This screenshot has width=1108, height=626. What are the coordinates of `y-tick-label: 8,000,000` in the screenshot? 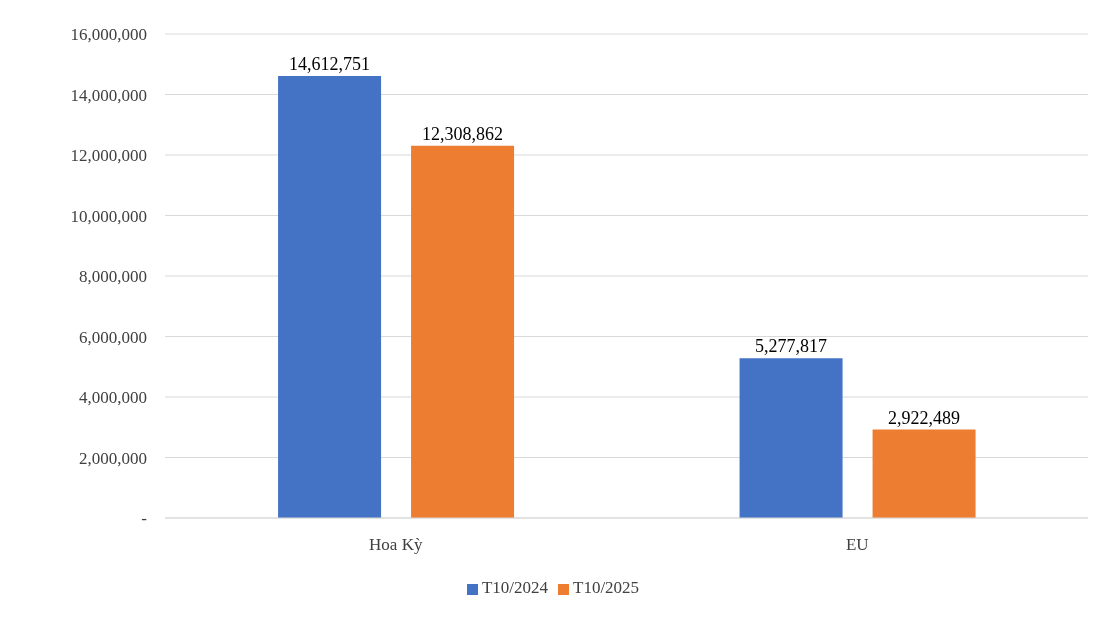 It's located at (113, 277).